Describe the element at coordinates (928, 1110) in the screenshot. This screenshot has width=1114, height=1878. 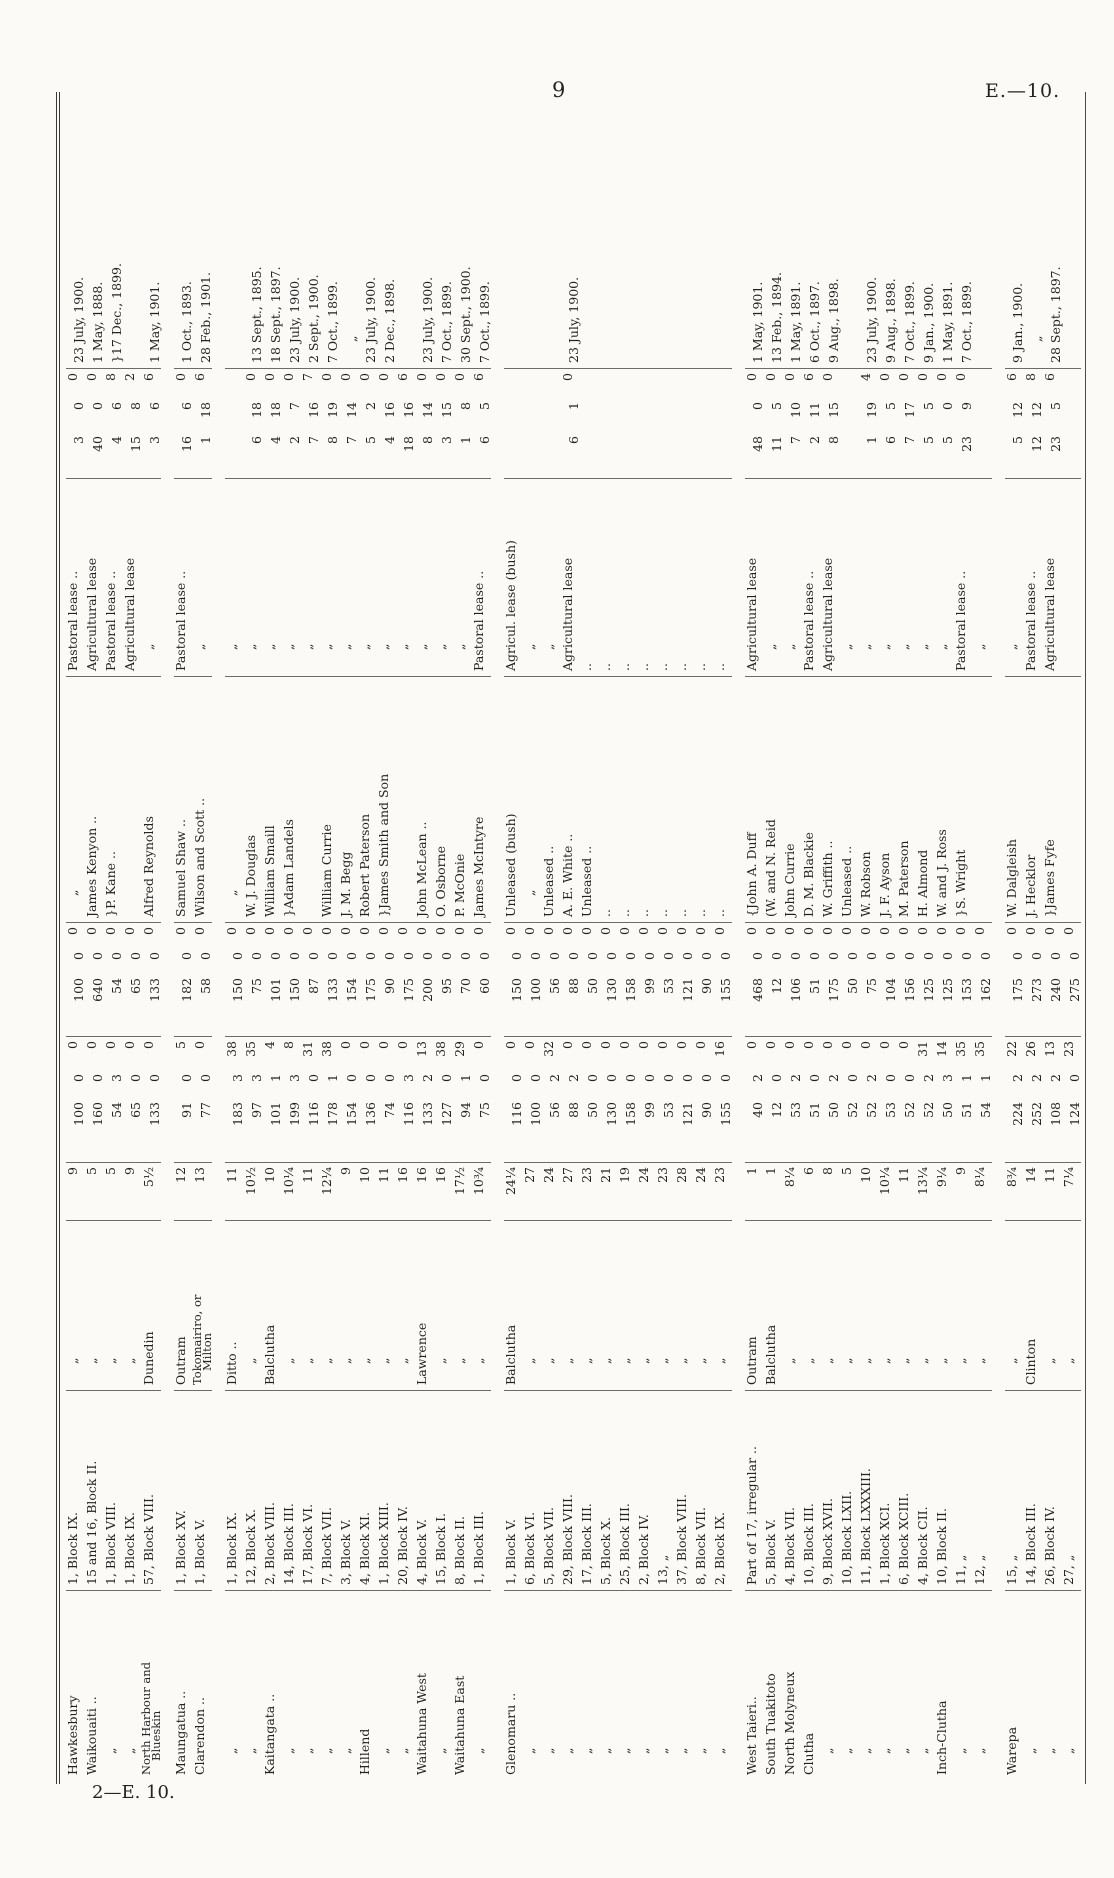
I see `cell-area-acres: 52` at that location.